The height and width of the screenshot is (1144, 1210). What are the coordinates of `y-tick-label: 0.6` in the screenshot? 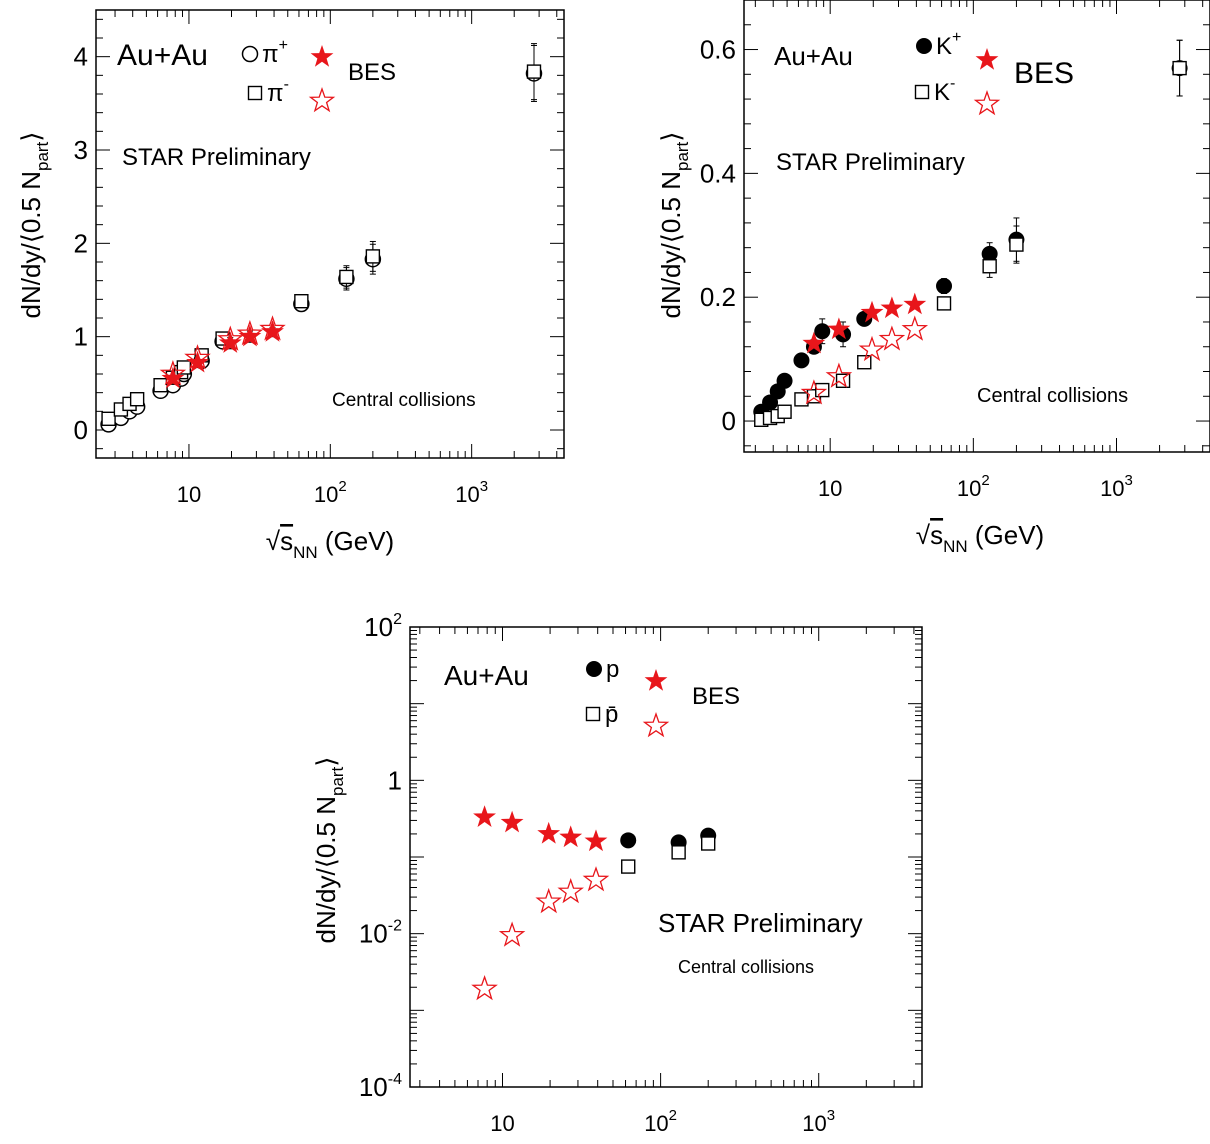 It's located at (718, 50).